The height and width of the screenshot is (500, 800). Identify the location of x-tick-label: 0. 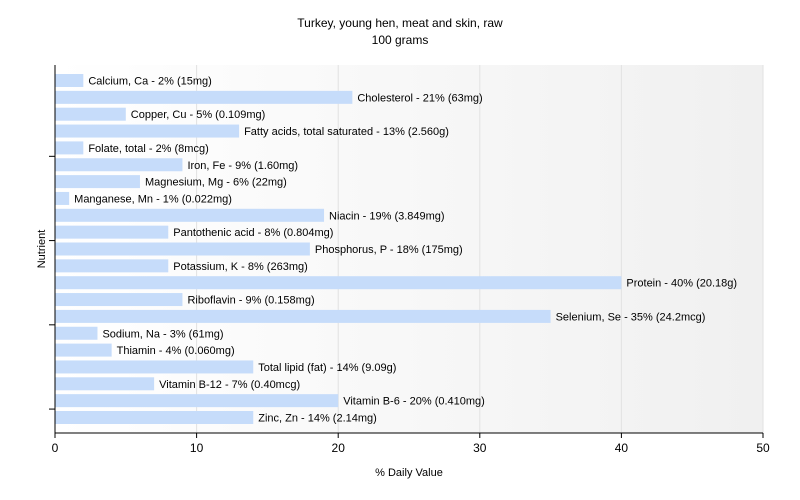
(55, 448).